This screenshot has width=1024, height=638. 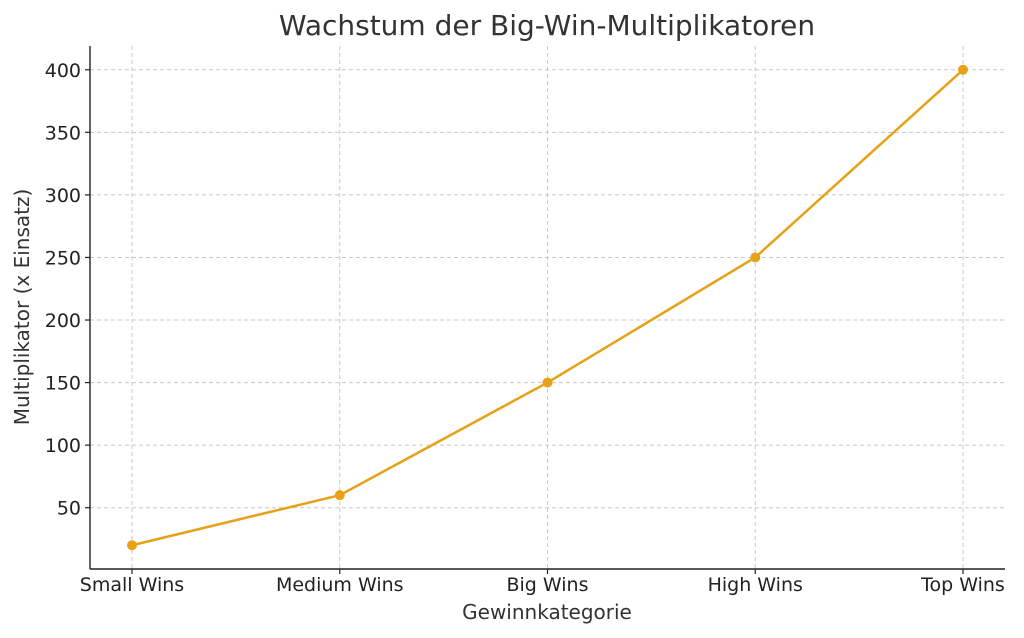 What do you see at coordinates (132, 585) in the screenshot?
I see `x-tick-label: Small Wins` at bounding box center [132, 585].